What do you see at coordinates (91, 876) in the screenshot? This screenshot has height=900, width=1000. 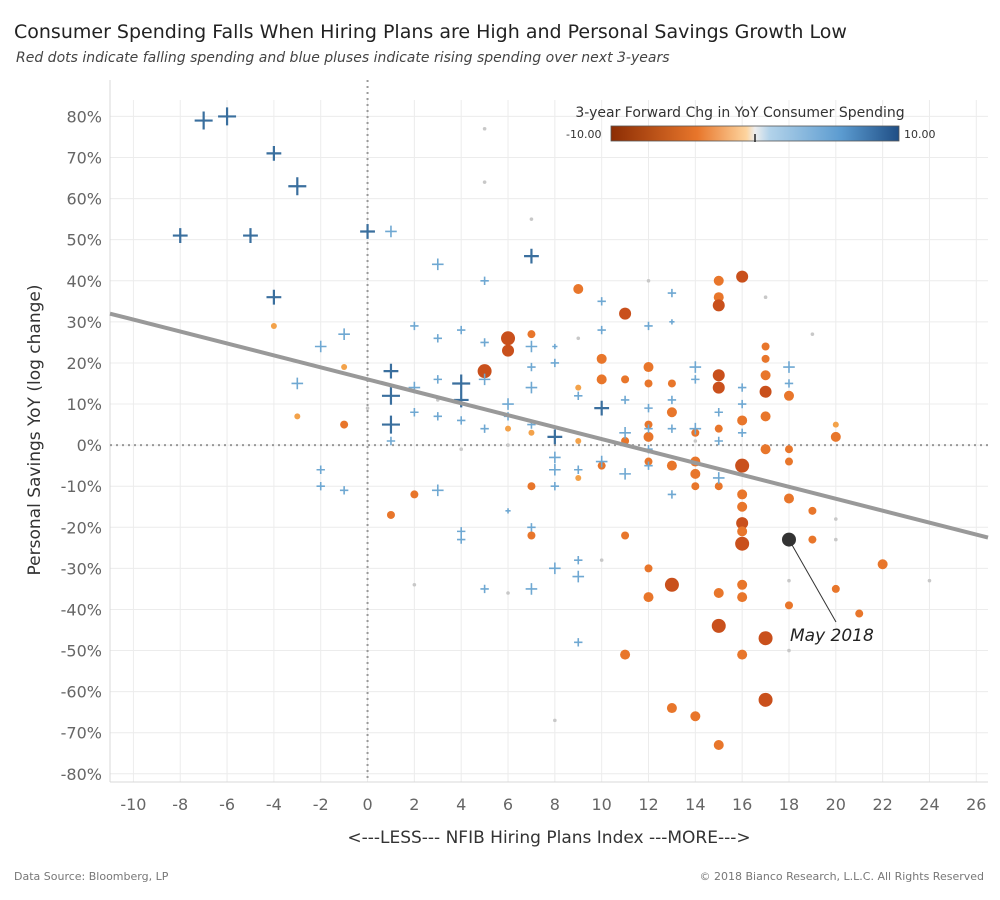 I see `data-source-note: Data Source: Bloomberg, LP` at bounding box center [91, 876].